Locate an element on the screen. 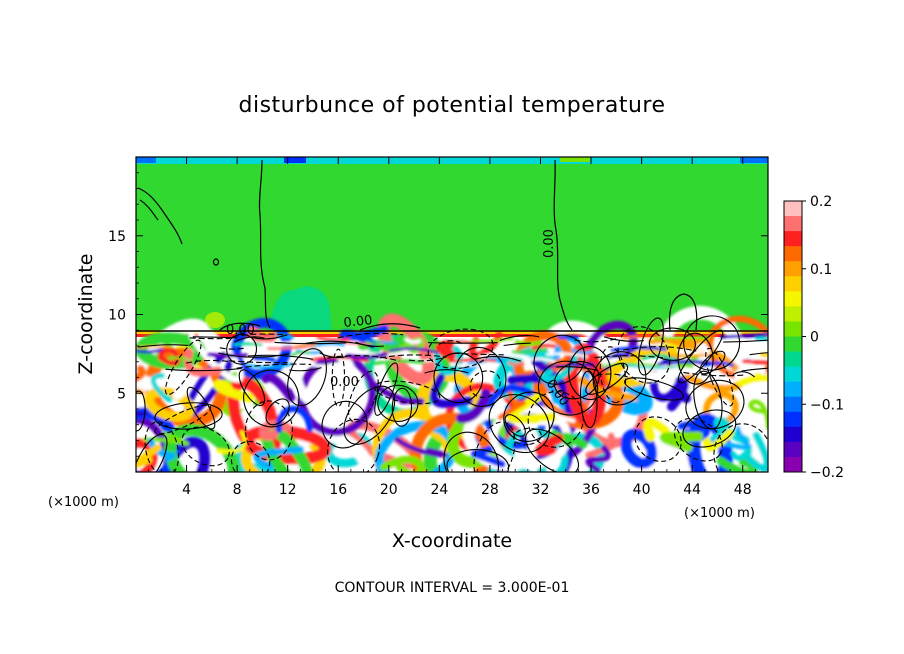  x-tick-label: 48 is located at coordinates (743, 490).